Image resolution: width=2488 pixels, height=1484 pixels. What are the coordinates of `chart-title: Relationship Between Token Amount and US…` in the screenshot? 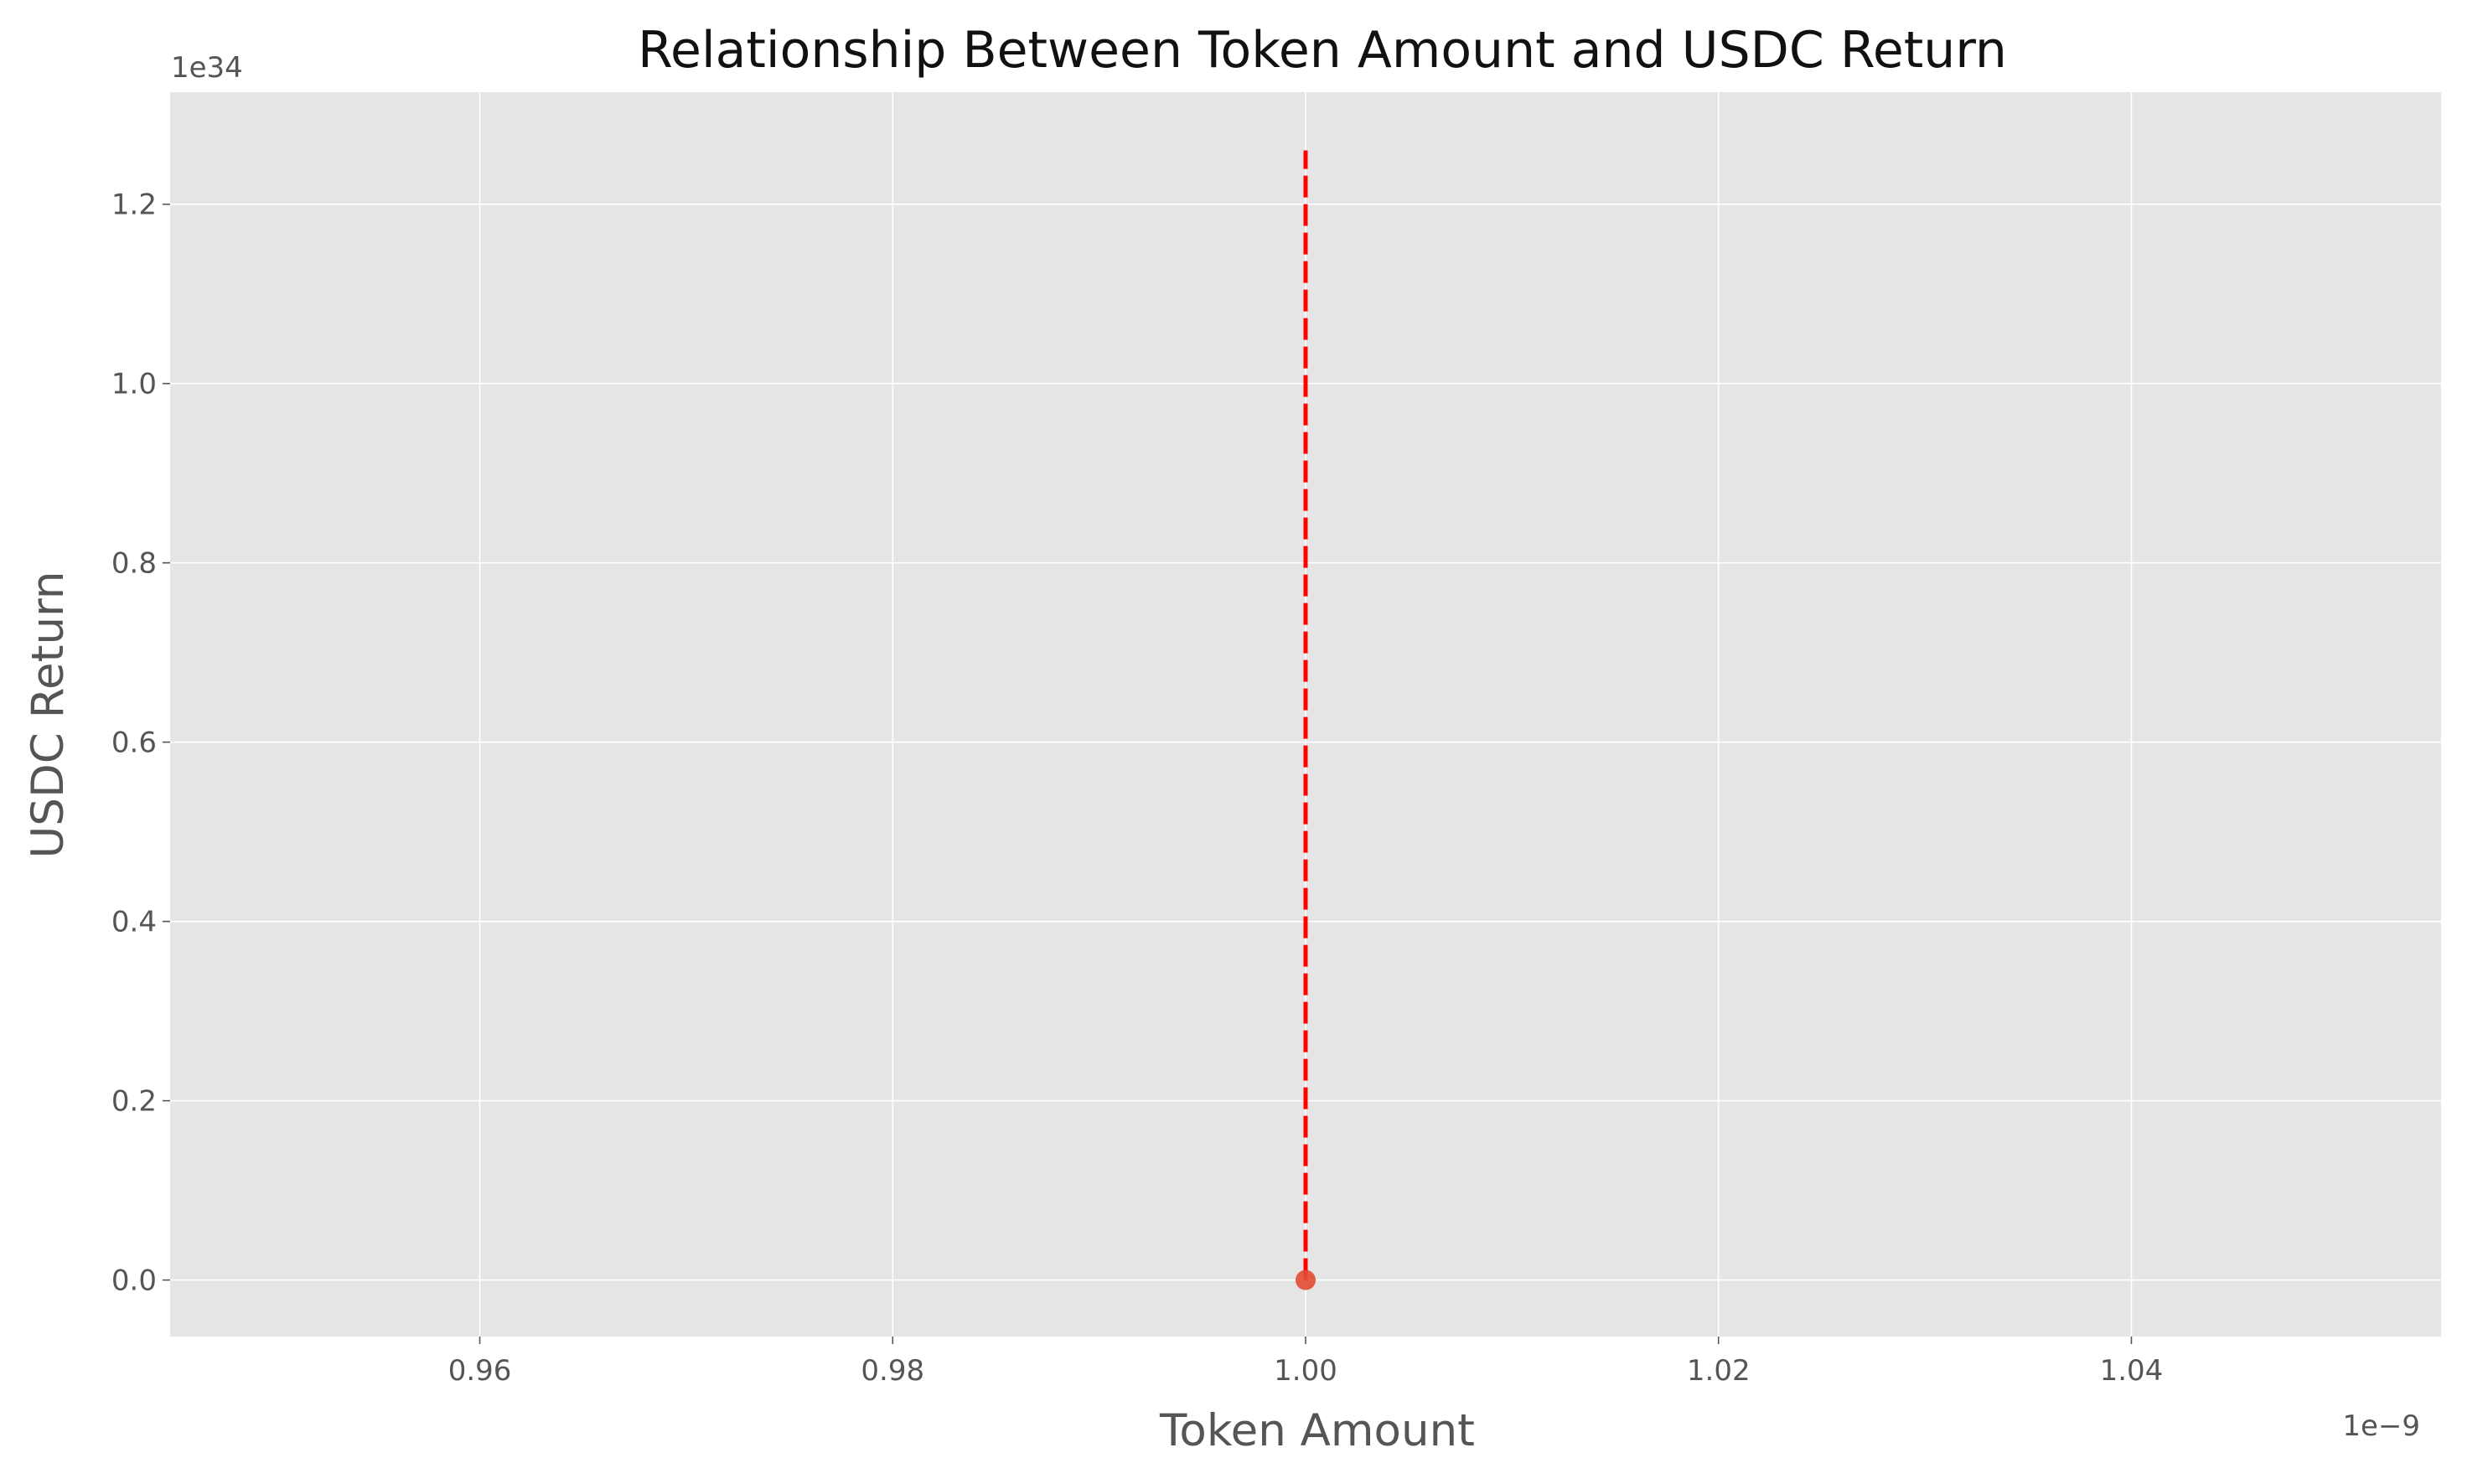 It's located at (1322, 50).